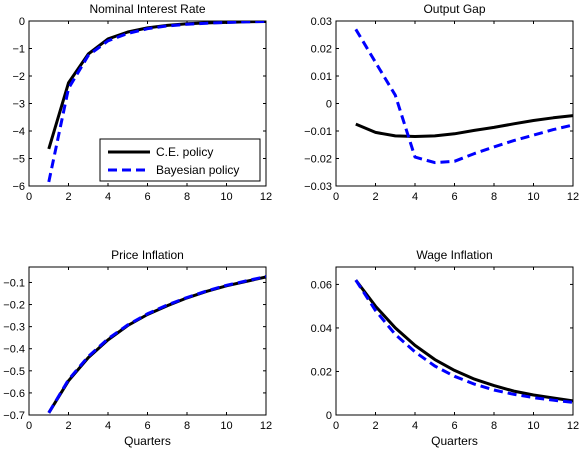 Image resolution: width=581 pixels, height=452 pixels. I want to click on y-tick-label: −0.5, so click(14, 372).